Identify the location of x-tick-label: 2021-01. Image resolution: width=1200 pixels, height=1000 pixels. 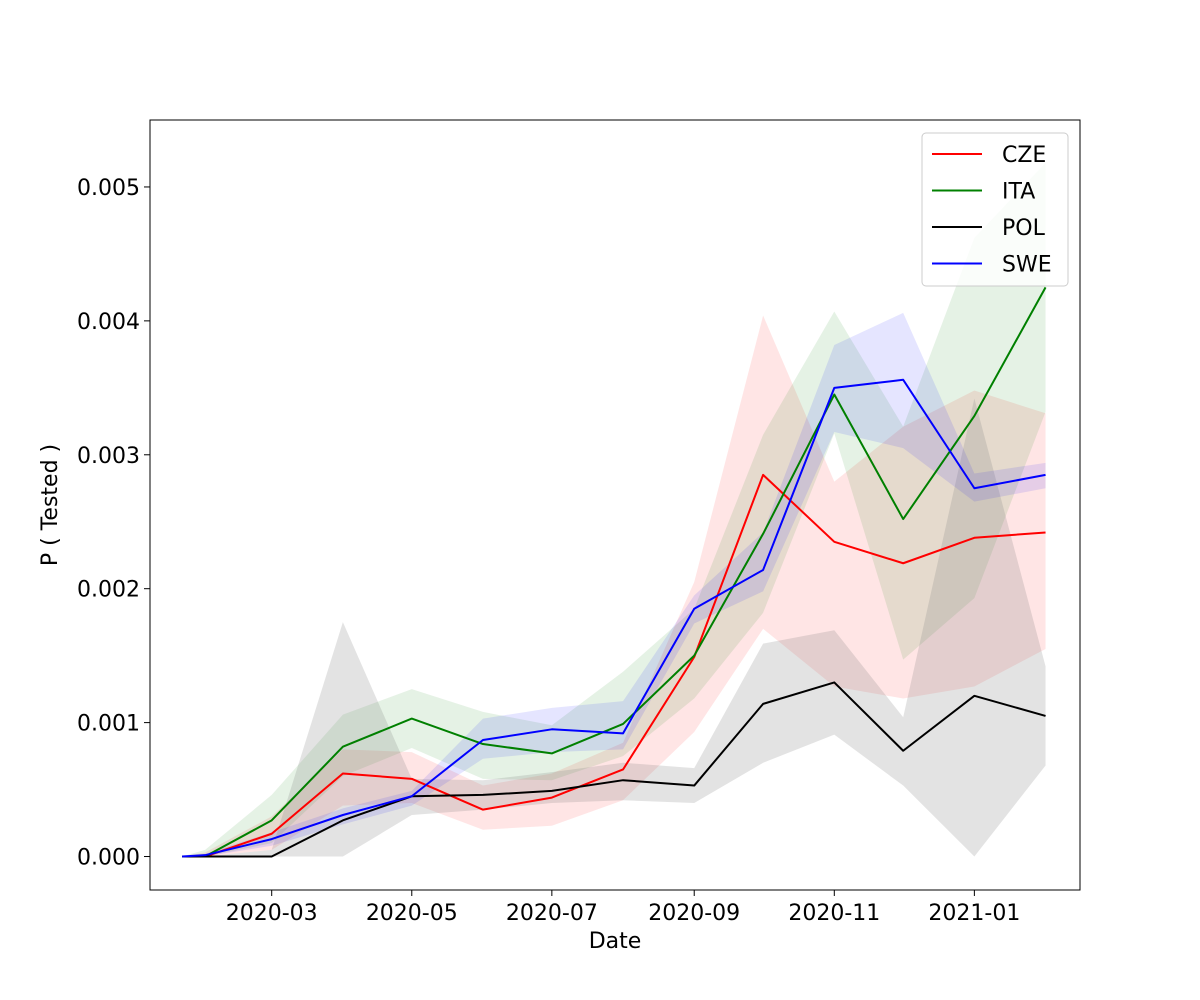
(974, 913).